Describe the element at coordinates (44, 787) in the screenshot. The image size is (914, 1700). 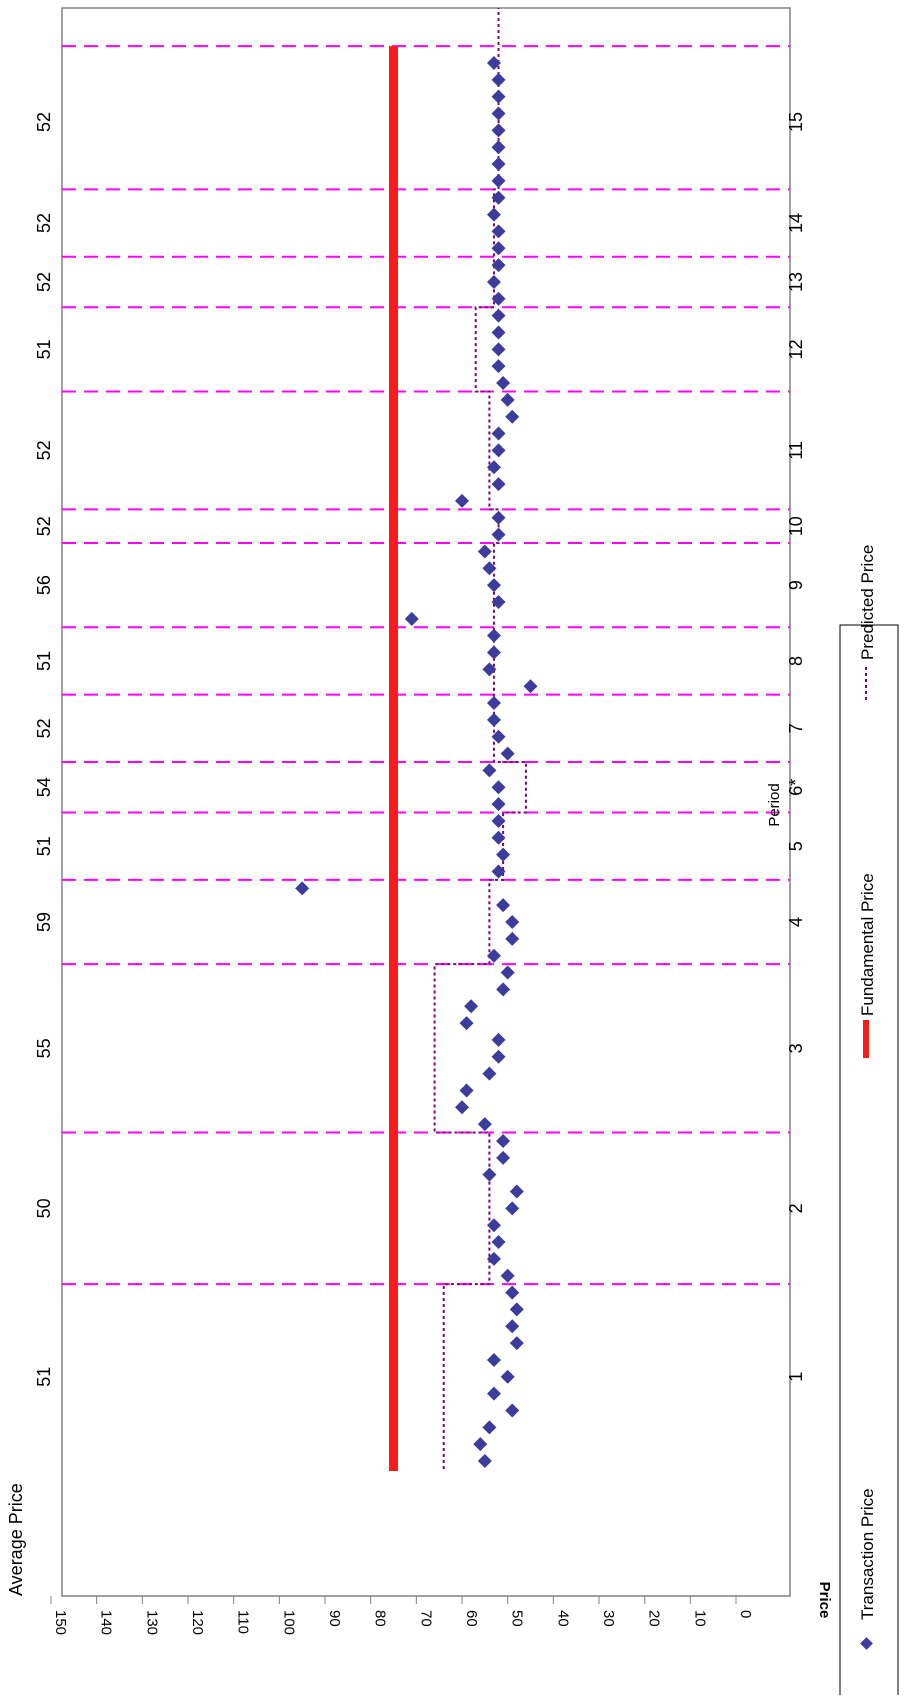
I see `average-price-label: 54` at that location.